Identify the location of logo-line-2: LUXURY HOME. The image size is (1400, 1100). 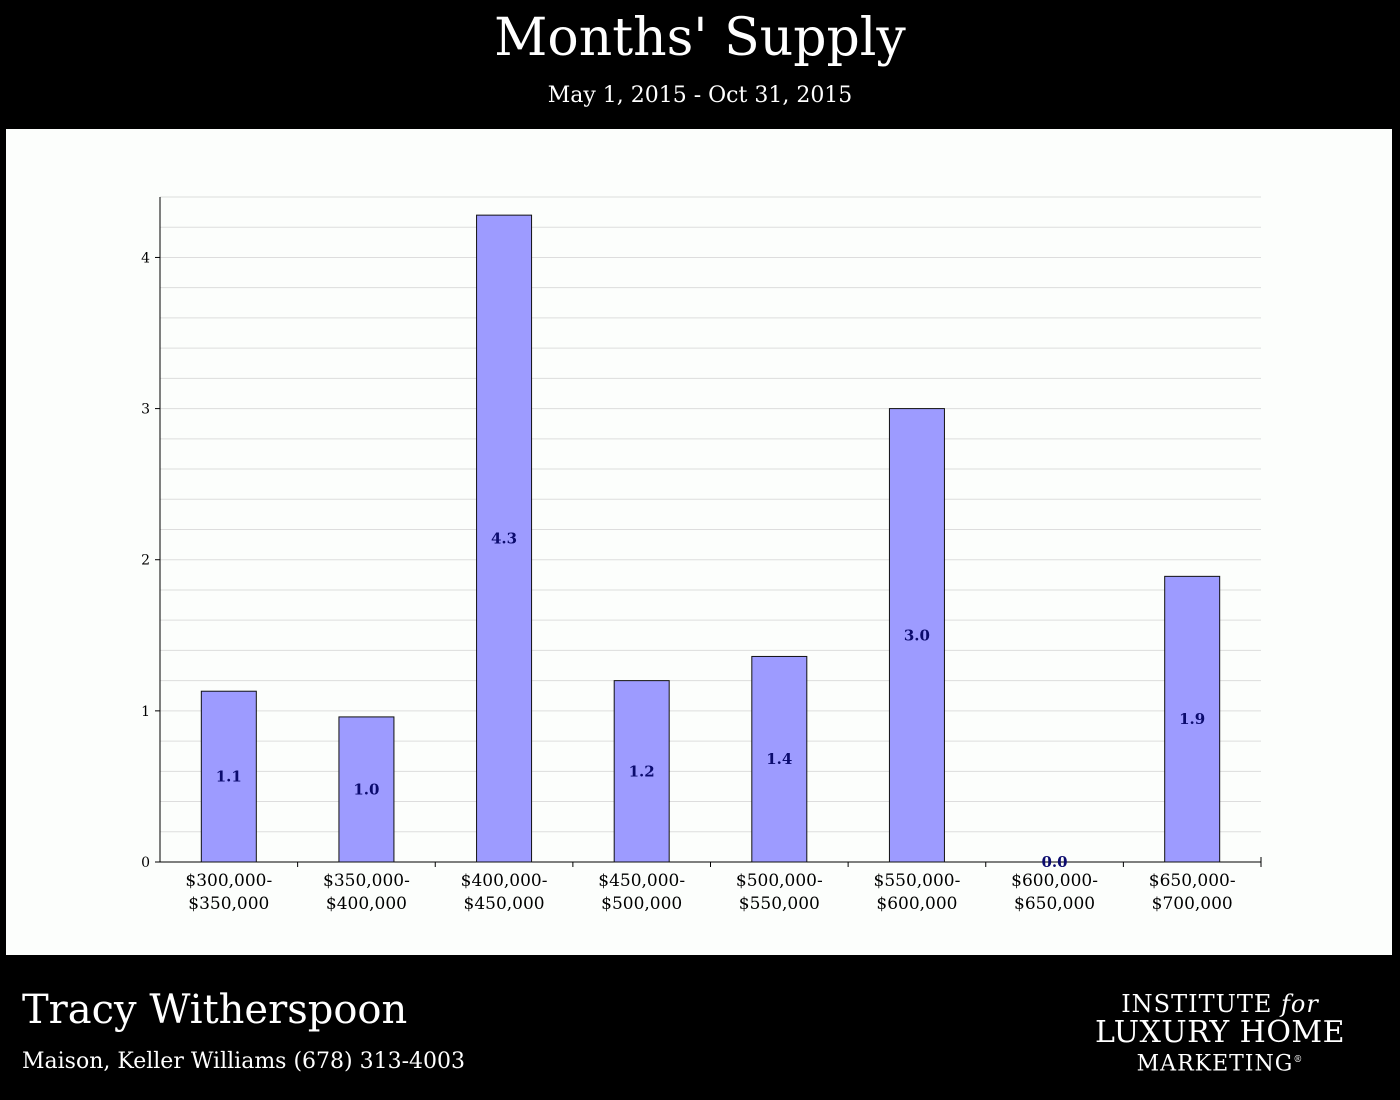
(1220, 1032).